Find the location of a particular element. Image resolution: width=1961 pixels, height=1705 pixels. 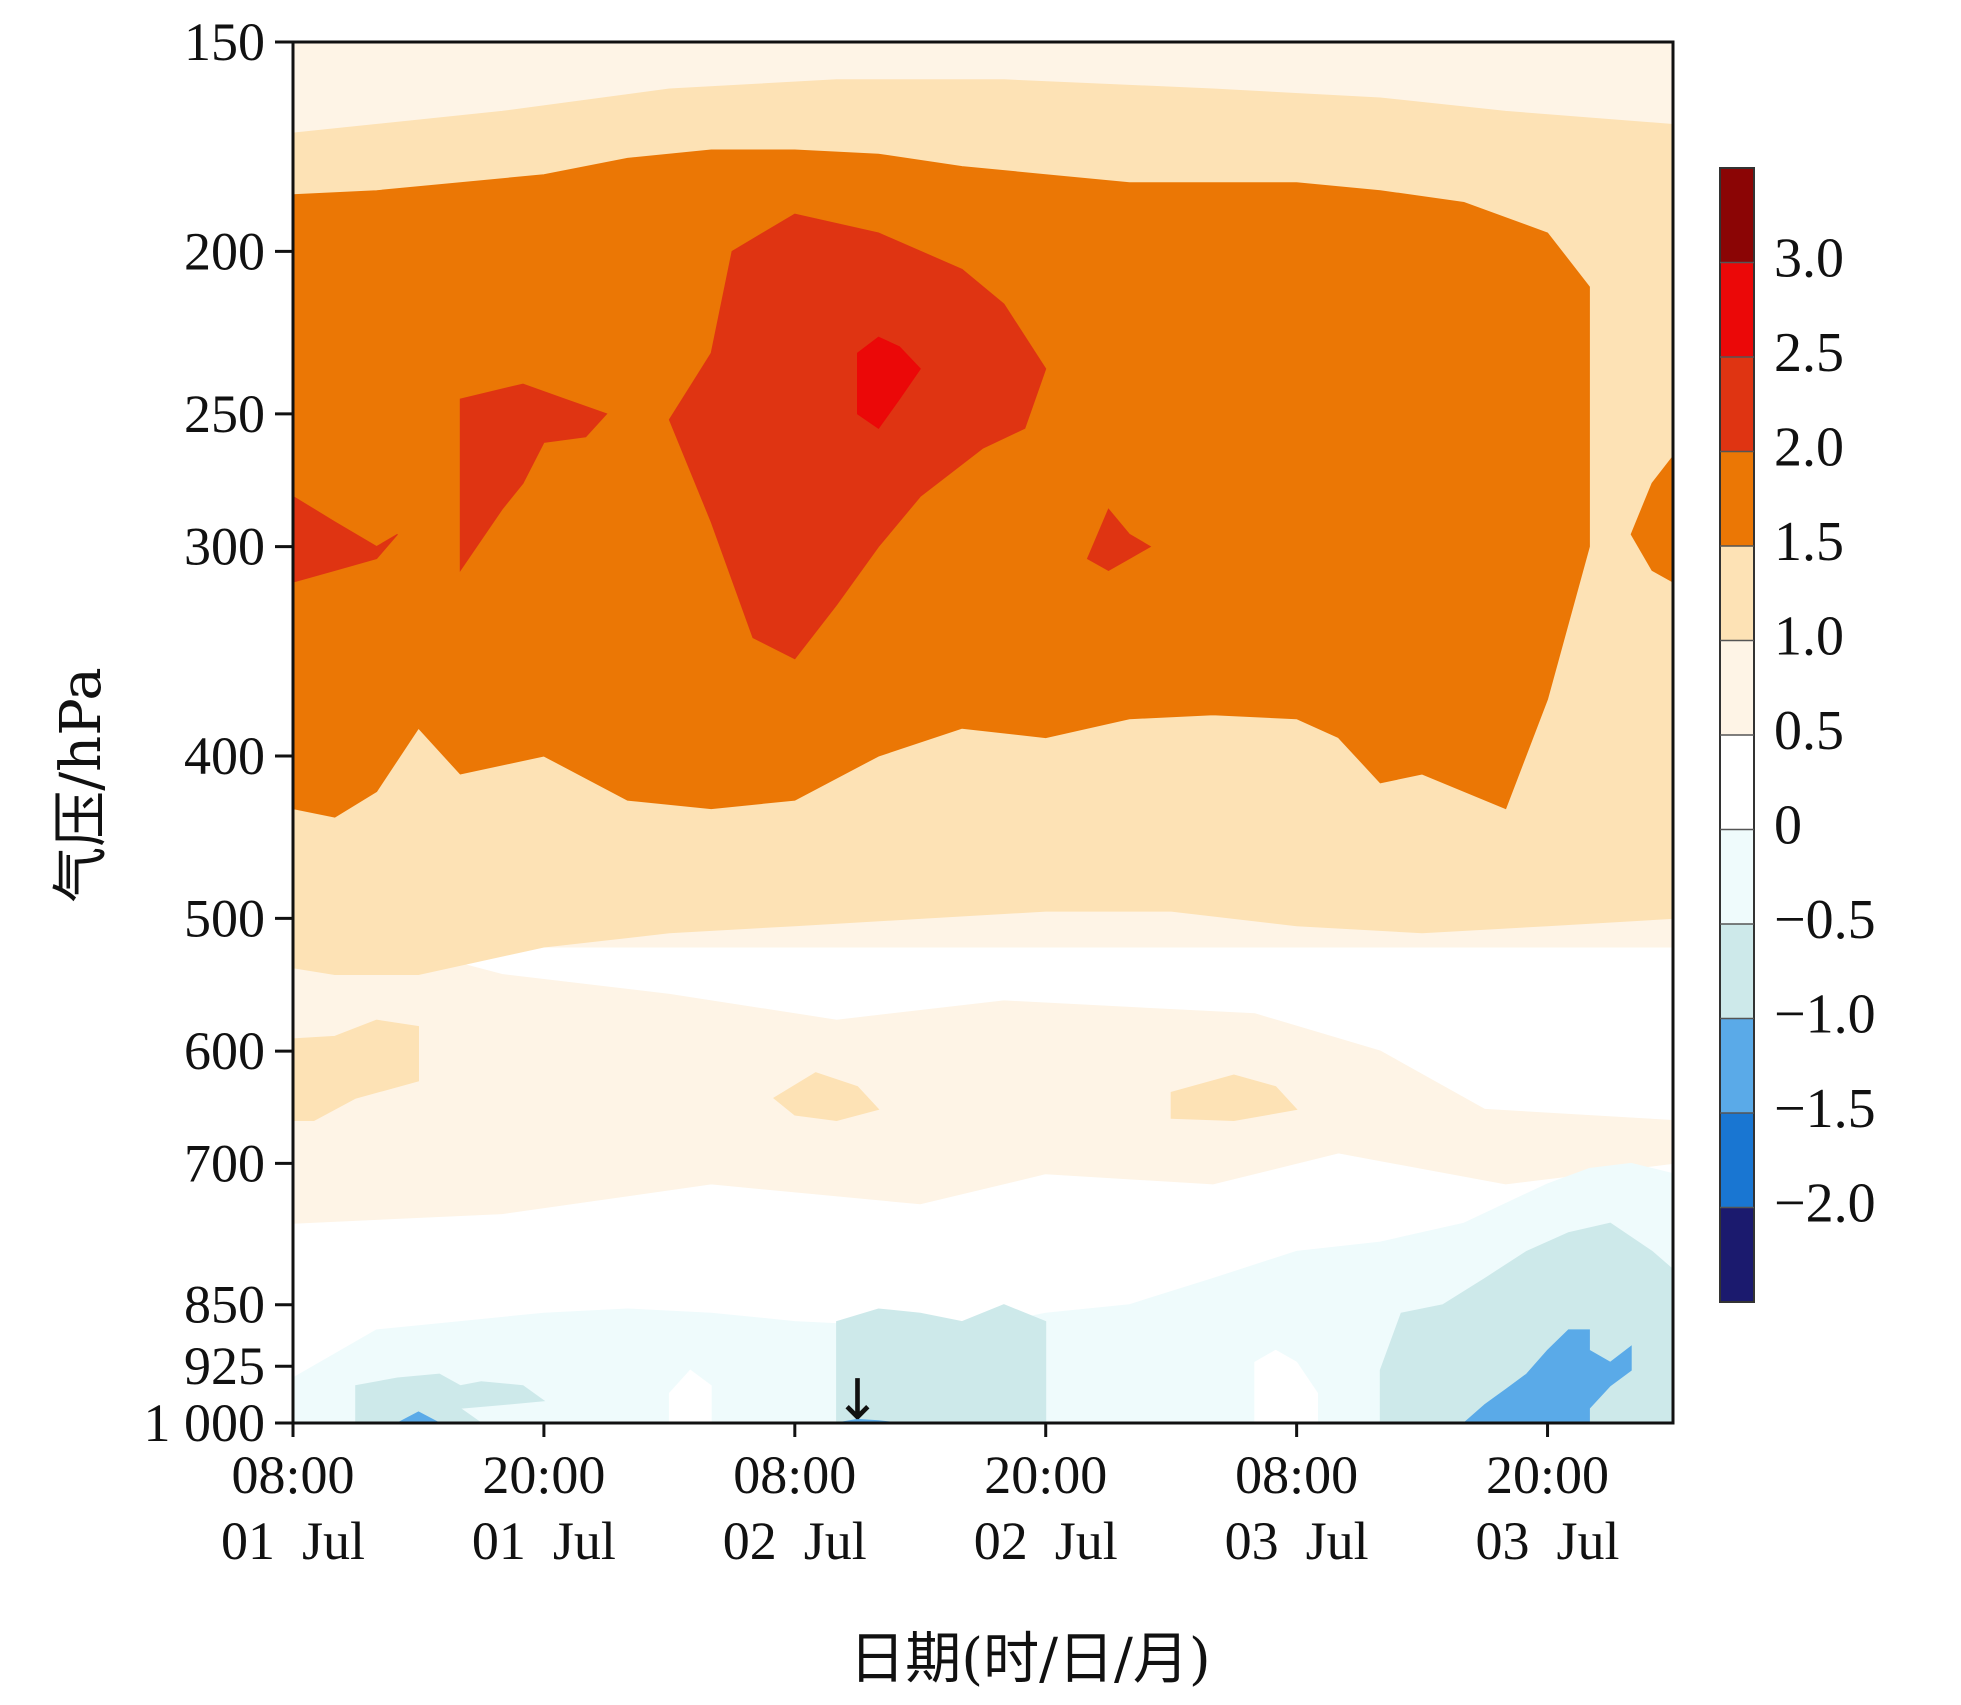

y-tick-label: 200 is located at coordinates (224, 251).